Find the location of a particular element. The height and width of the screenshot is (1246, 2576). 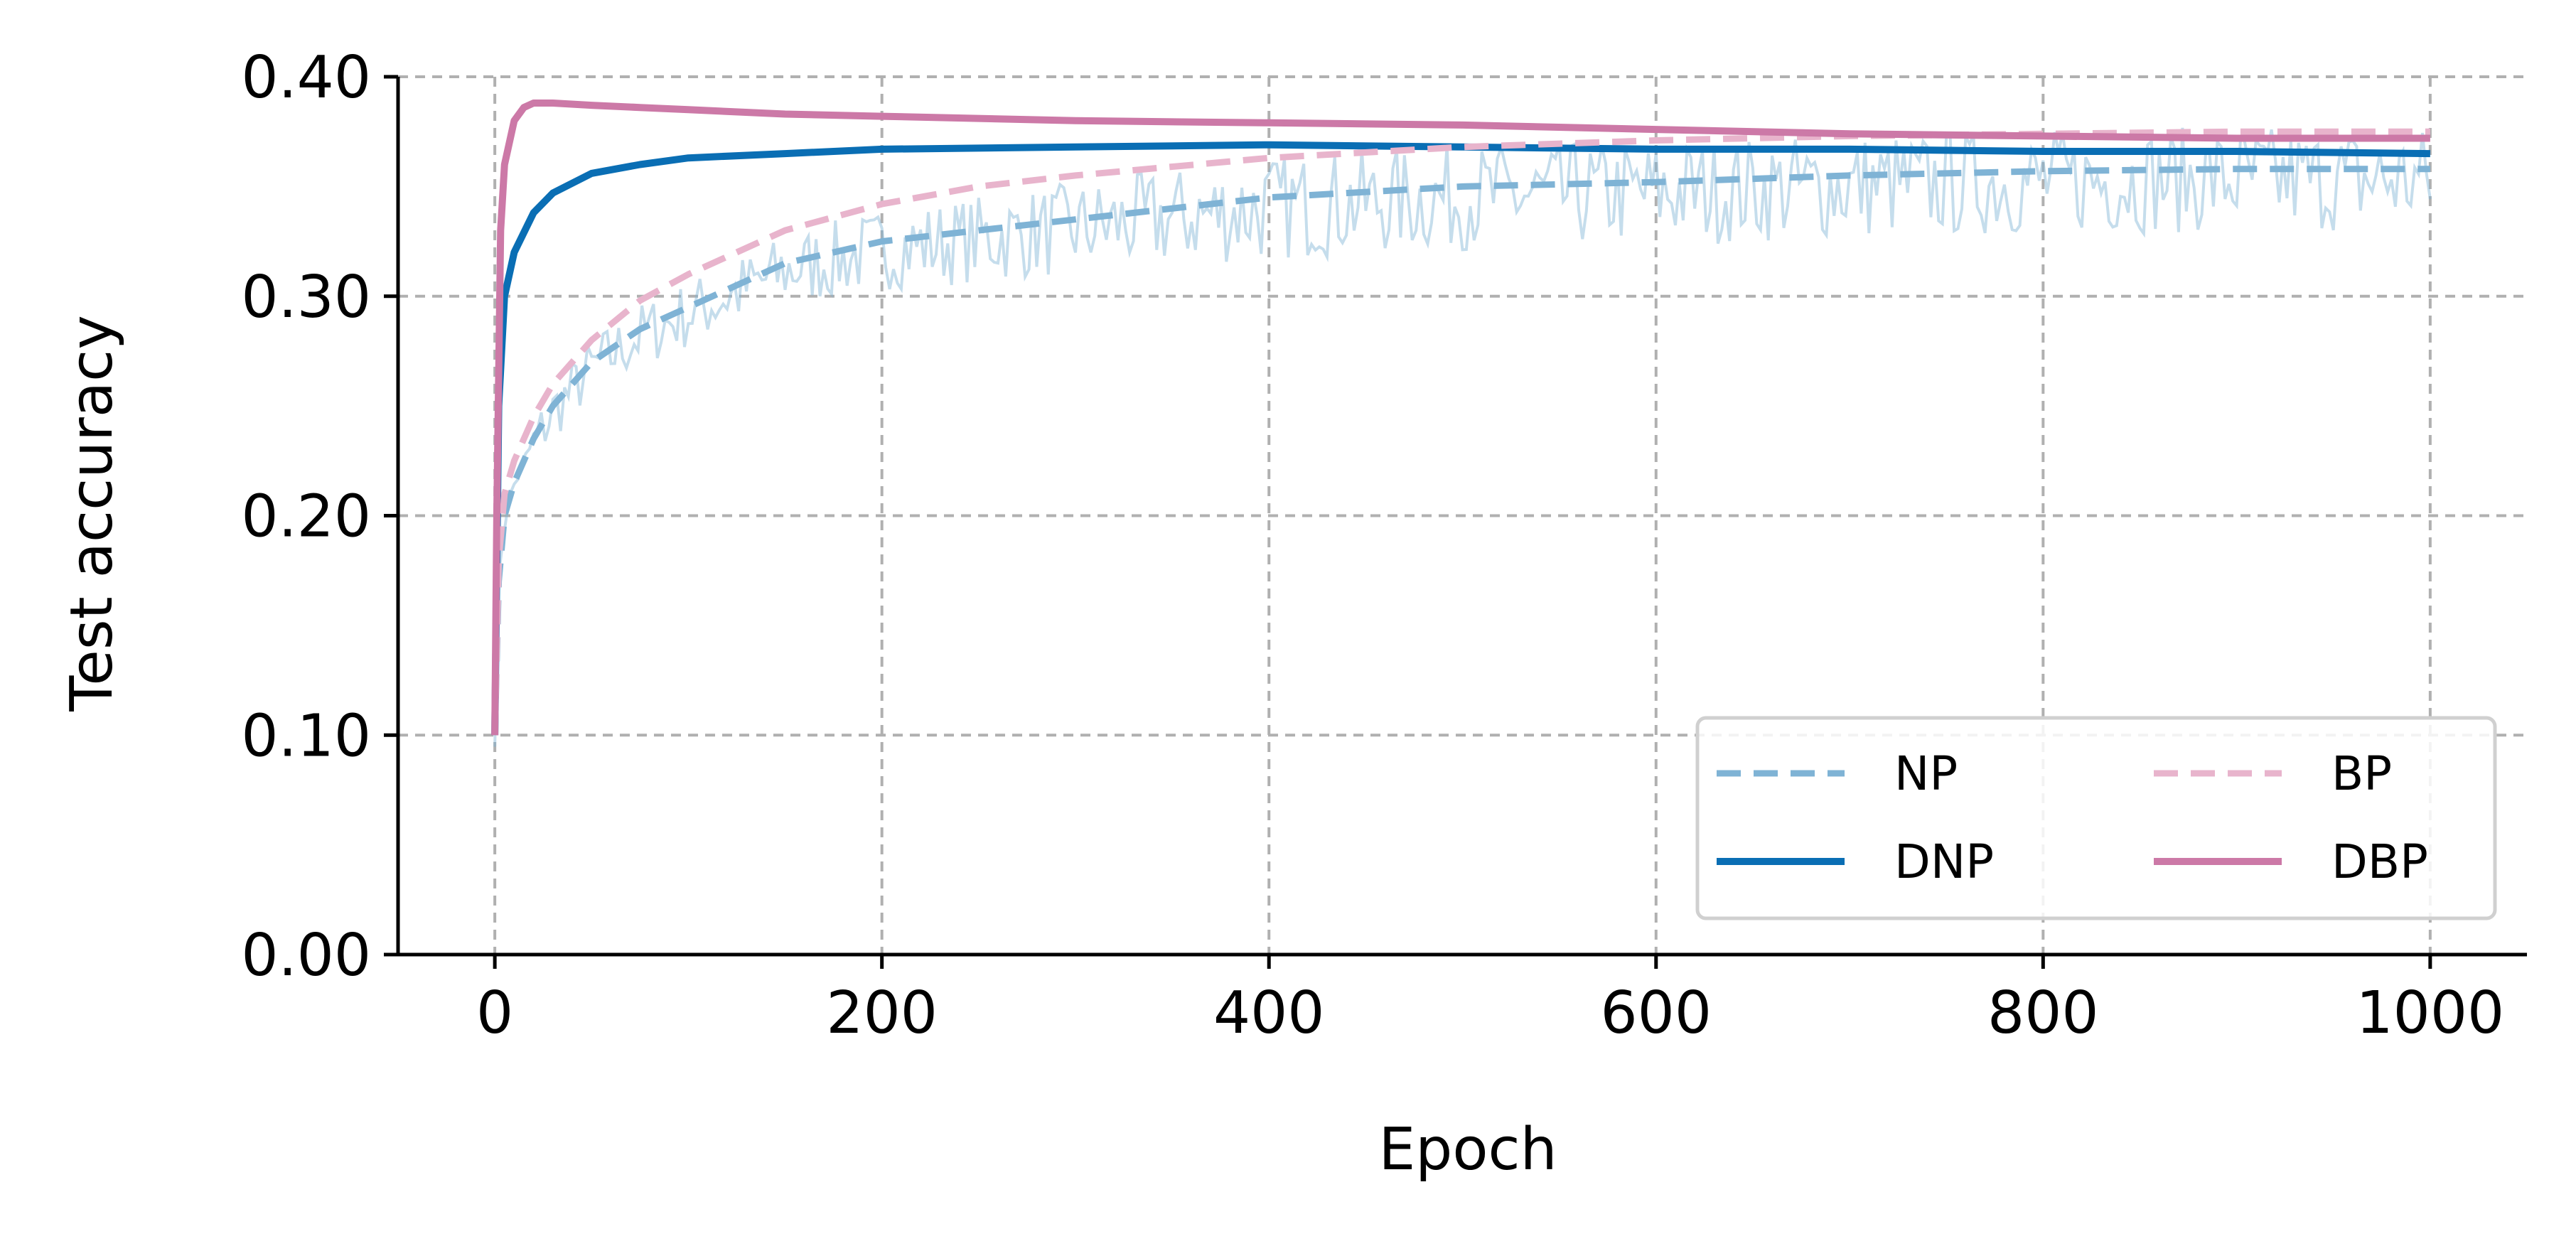

legend-label-np: NP is located at coordinates (1926, 773).